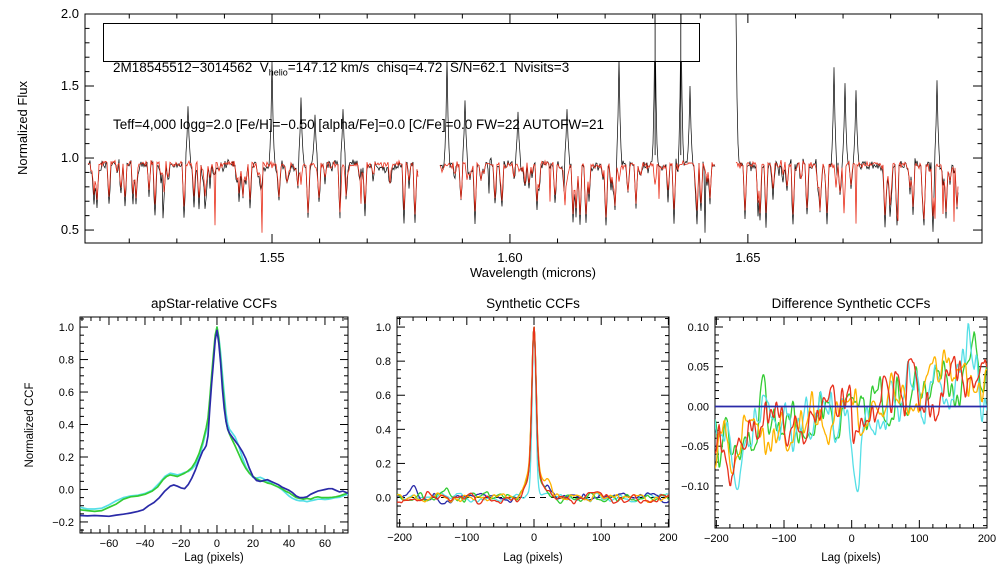  What do you see at coordinates (851, 558) in the screenshot?
I see `difference-ccf-x-axis-label: Lag (pixels)` at bounding box center [851, 558].